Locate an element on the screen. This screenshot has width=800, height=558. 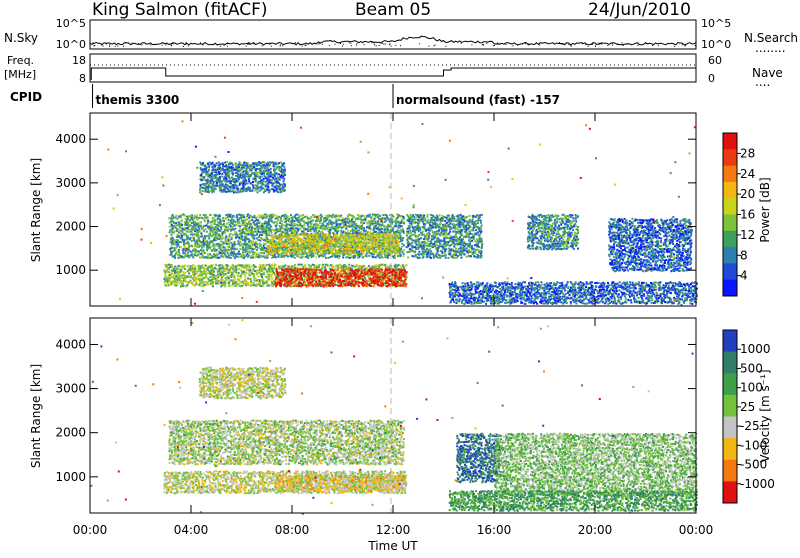
nsky-label: N.Sky is located at coordinates (21, 38).